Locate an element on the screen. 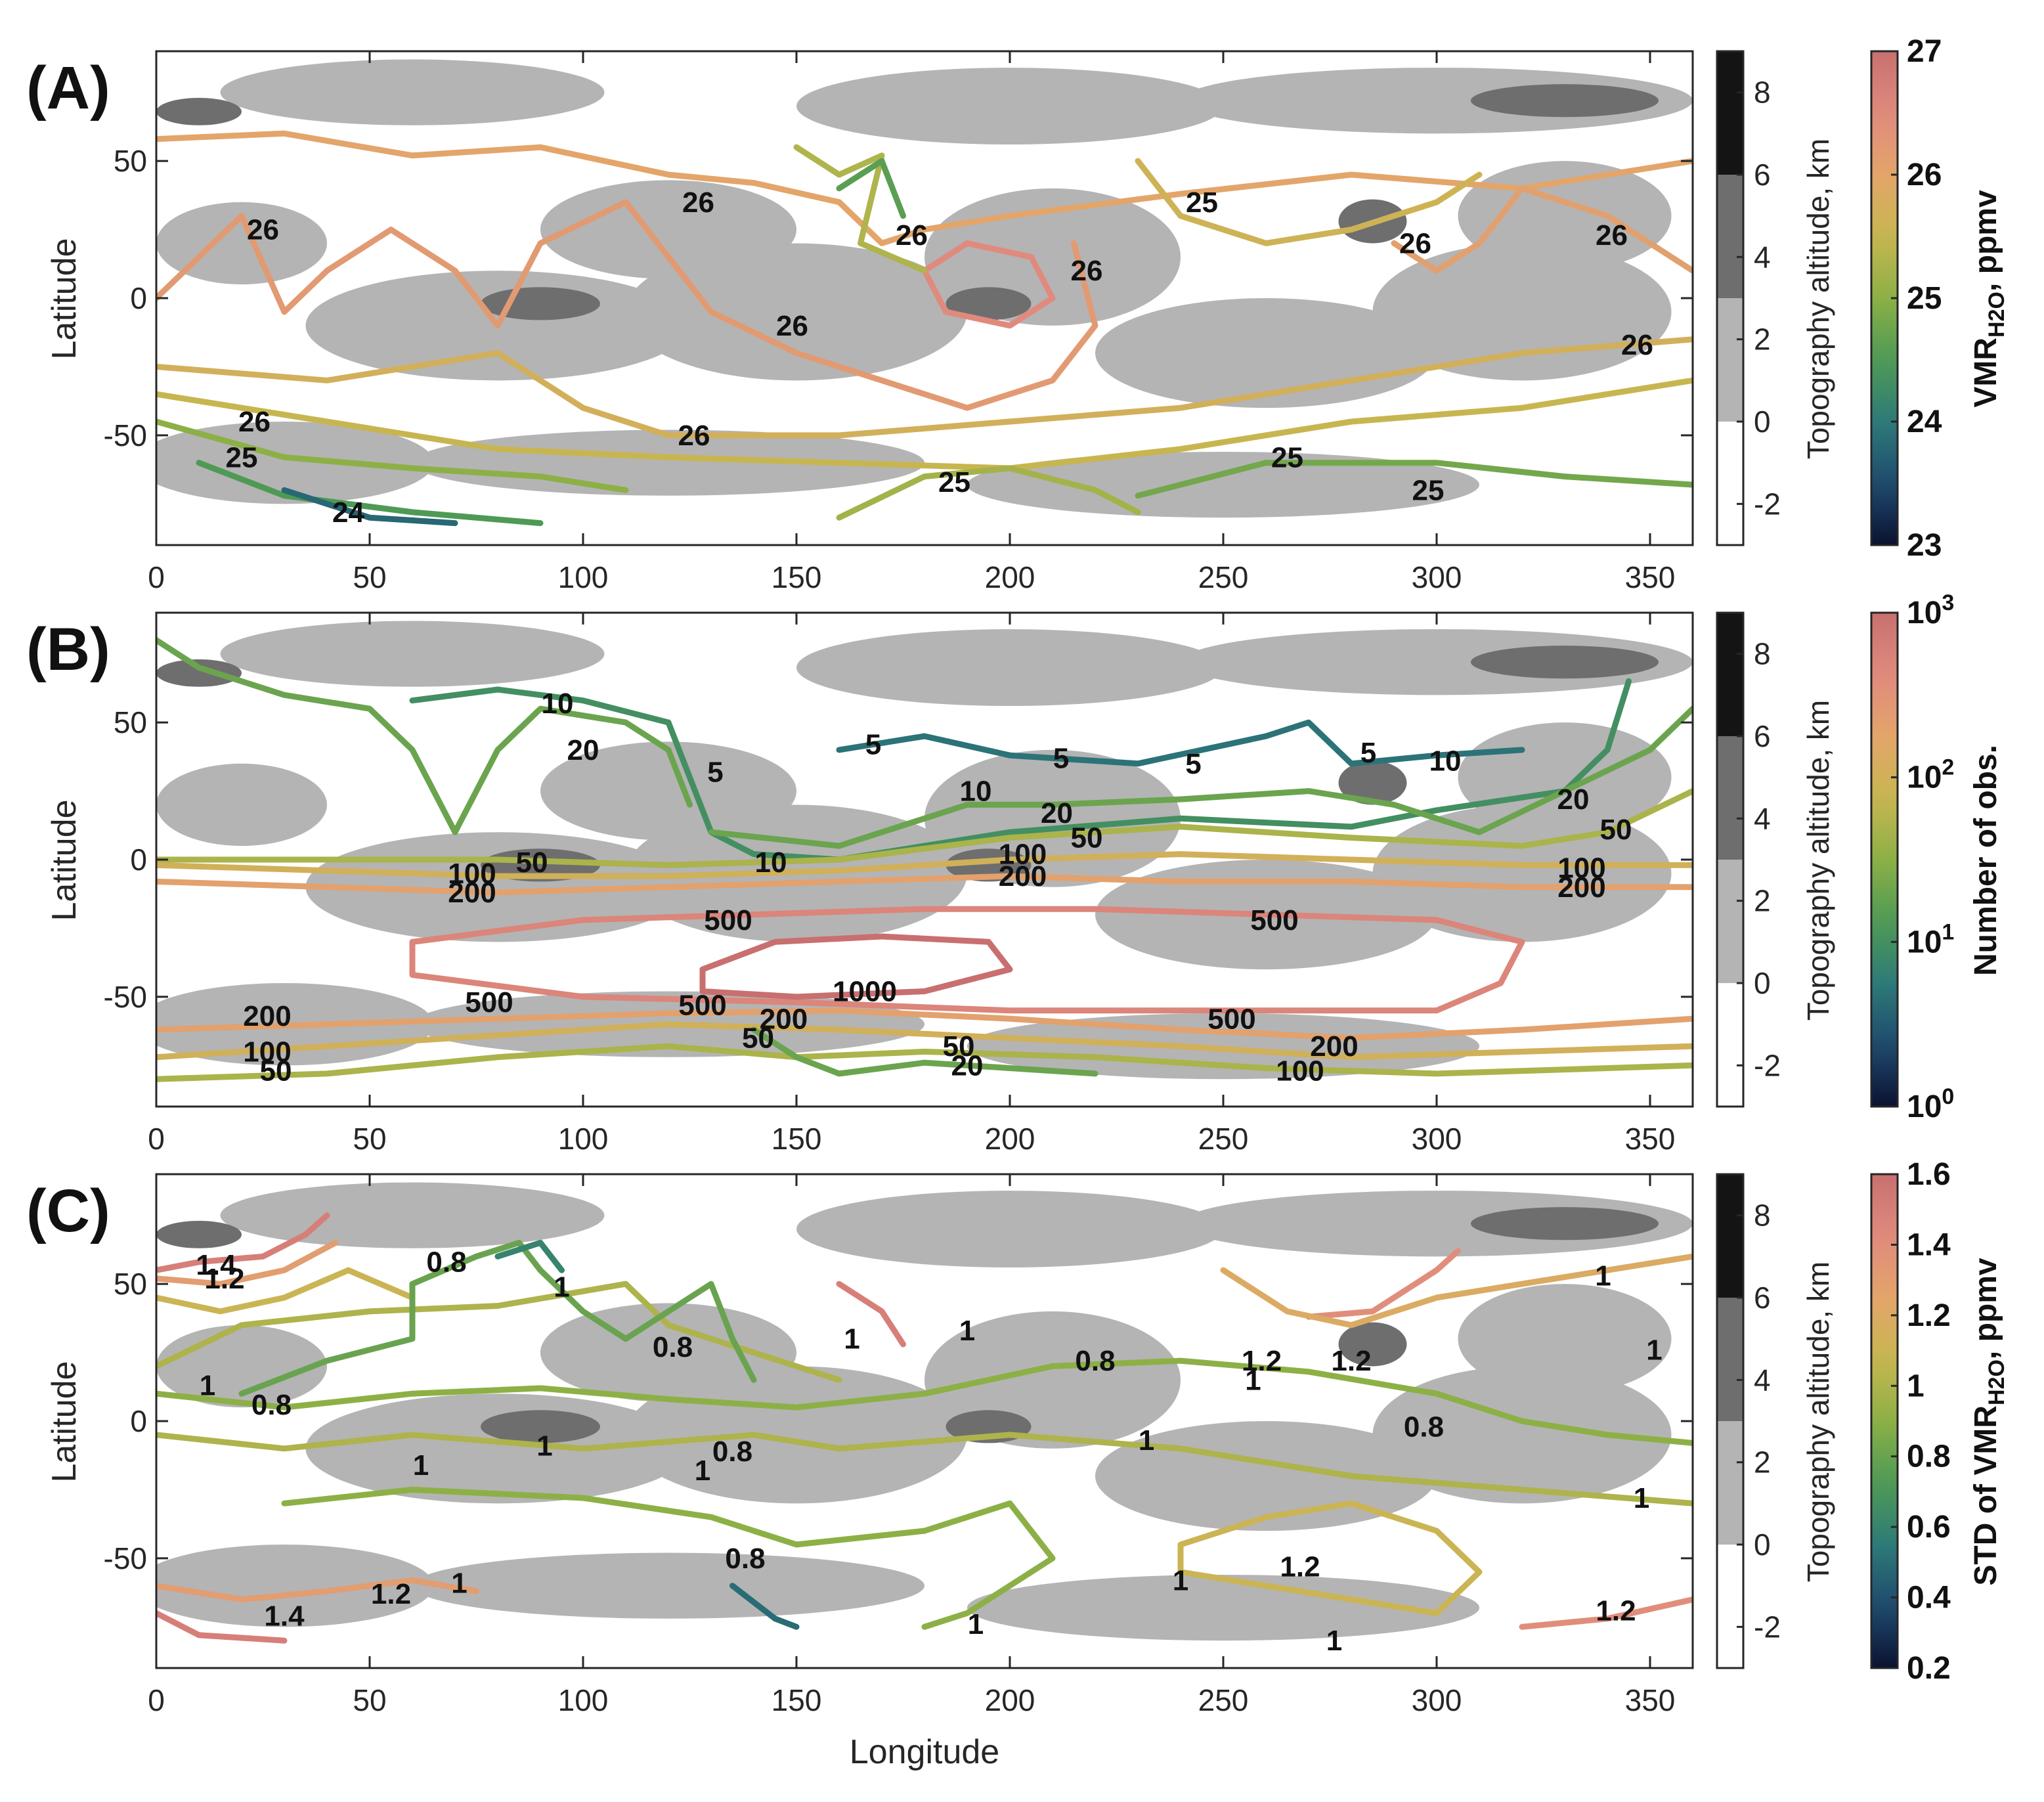 This screenshot has height=1802, width=2044. value-colorbar-tick-label: 26 is located at coordinates (1924, 175).